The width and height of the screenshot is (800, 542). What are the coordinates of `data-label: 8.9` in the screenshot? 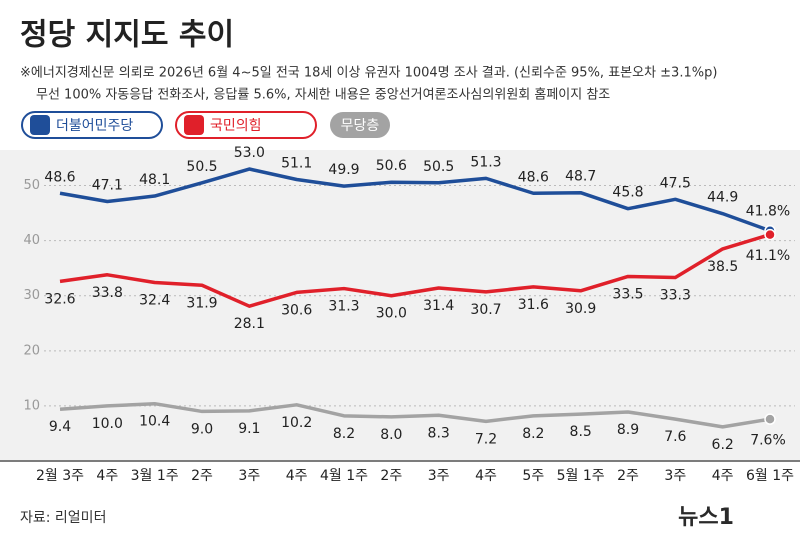 It's located at (628, 430).